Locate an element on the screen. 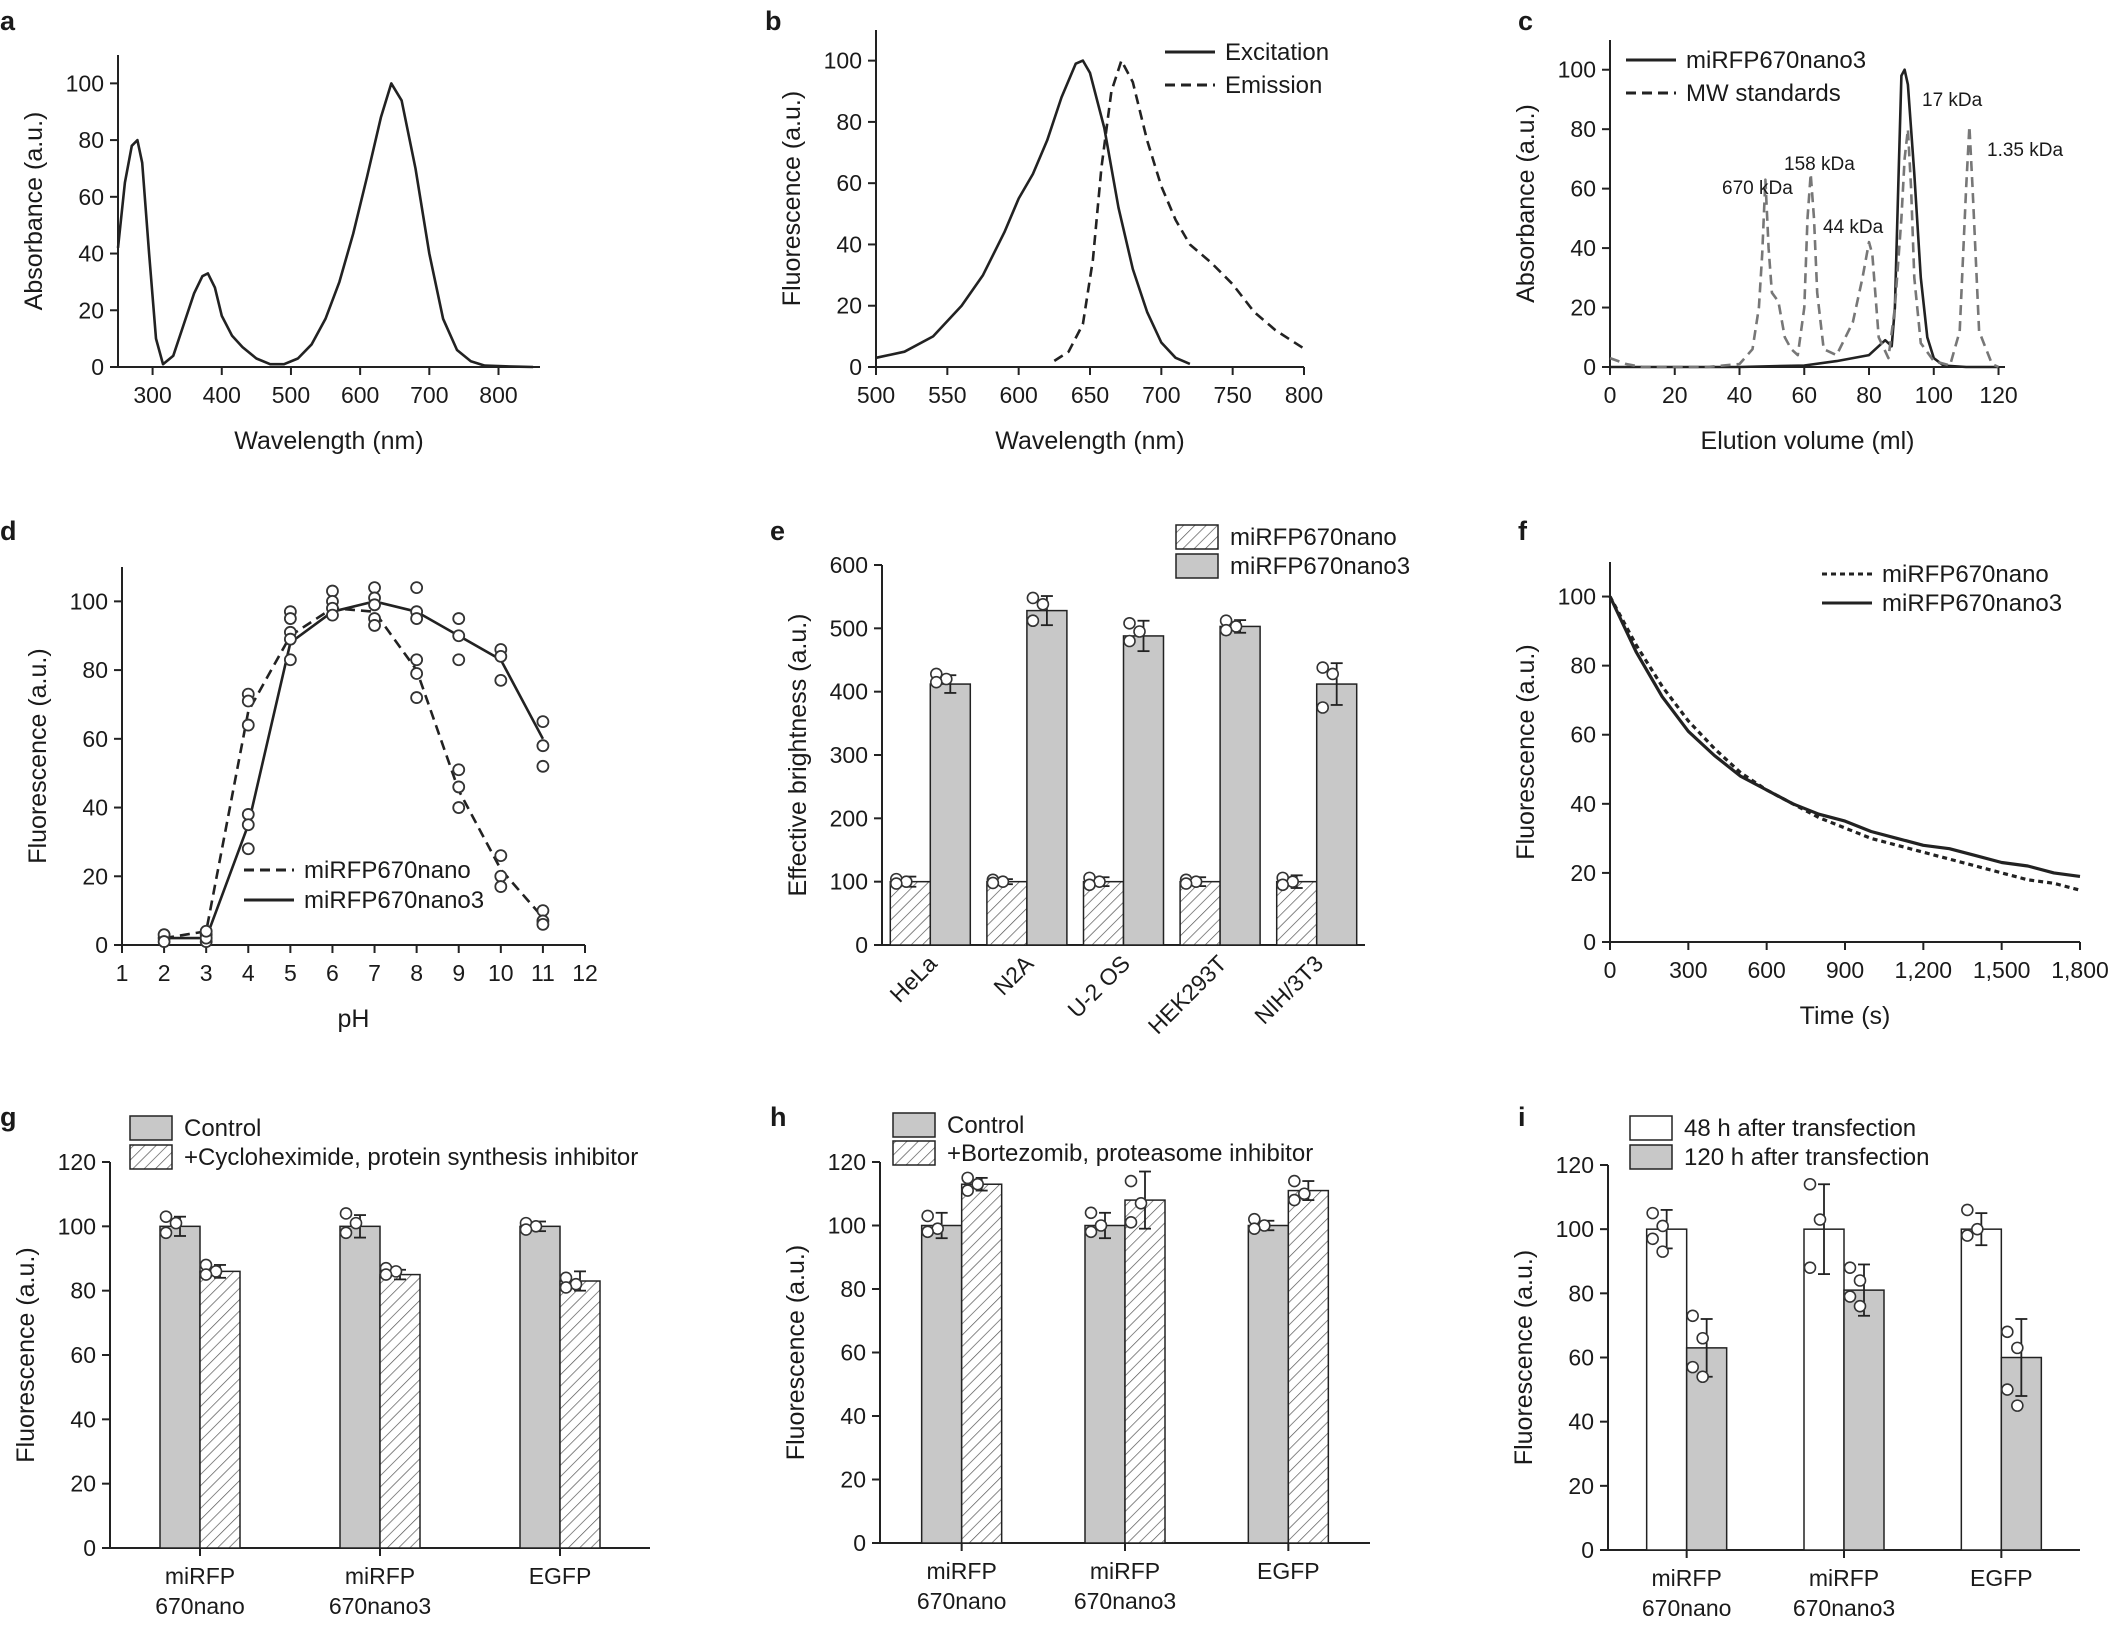 This screenshot has height=1629, width=2117. category-label: NIH/3T3 is located at coordinates (1288, 989).